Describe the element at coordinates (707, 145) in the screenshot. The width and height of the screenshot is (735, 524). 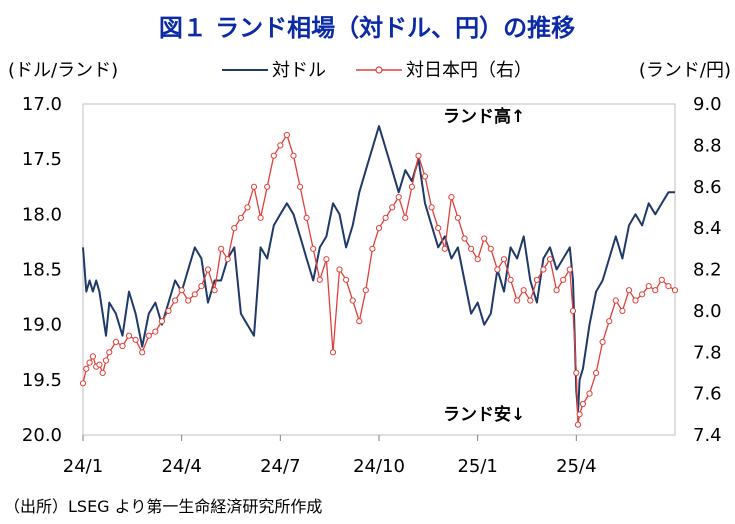
I see `right-tick-label: 8.8` at that location.